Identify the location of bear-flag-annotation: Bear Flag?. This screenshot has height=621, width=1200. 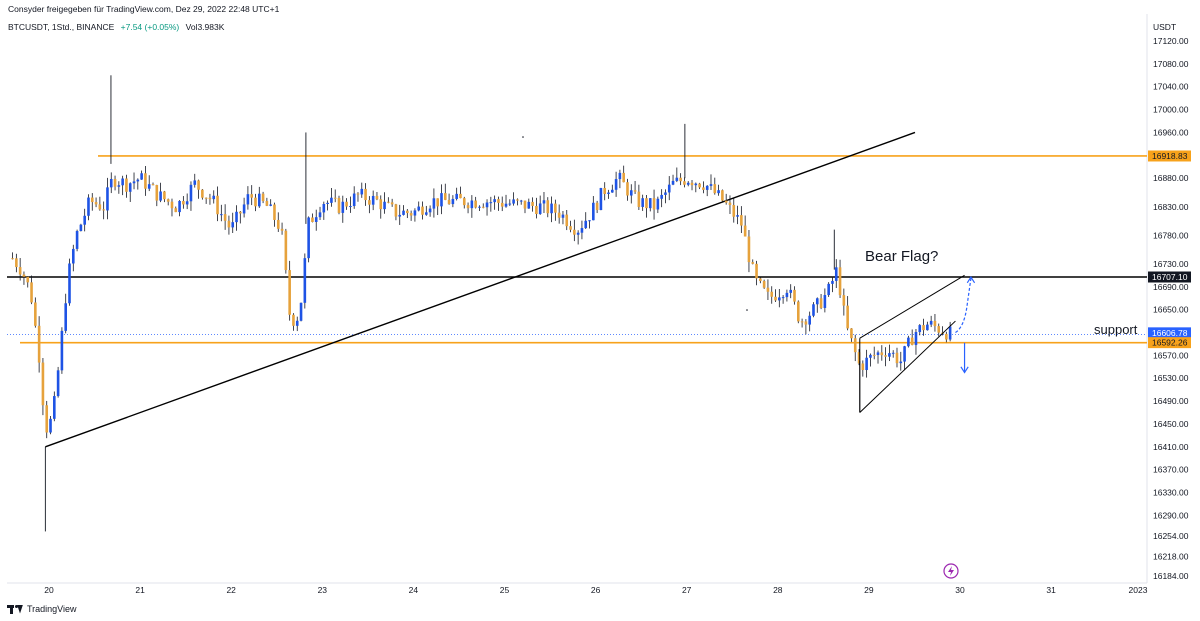
(901, 256).